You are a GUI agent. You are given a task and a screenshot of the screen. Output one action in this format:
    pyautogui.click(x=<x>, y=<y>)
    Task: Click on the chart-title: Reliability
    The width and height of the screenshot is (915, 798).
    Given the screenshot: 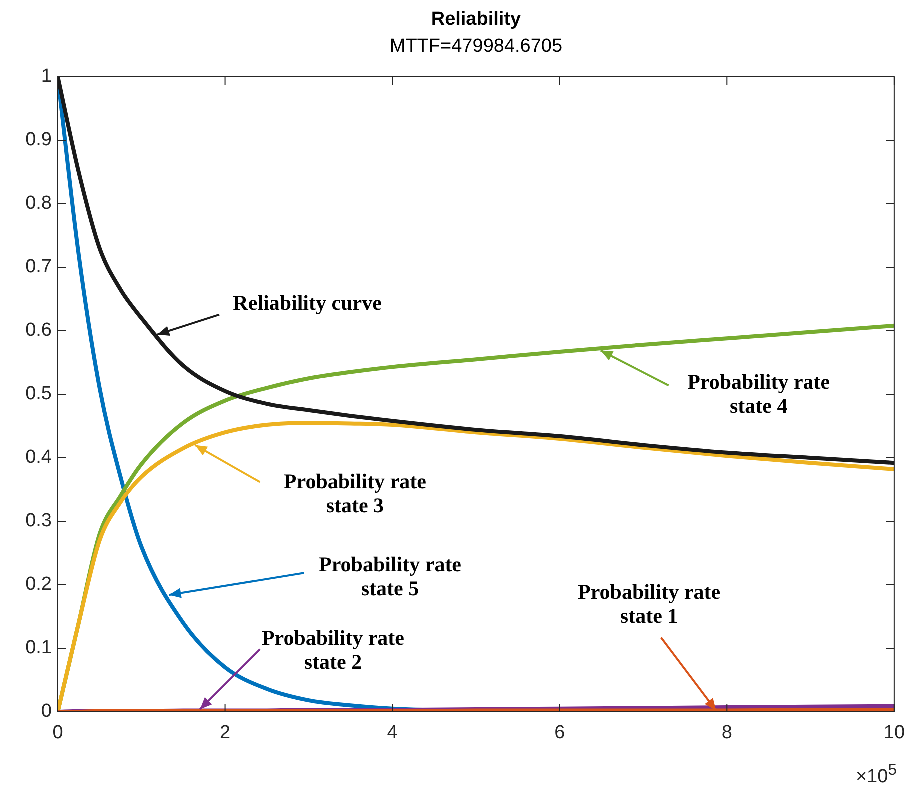 What is the action you would take?
    pyautogui.click(x=476, y=19)
    